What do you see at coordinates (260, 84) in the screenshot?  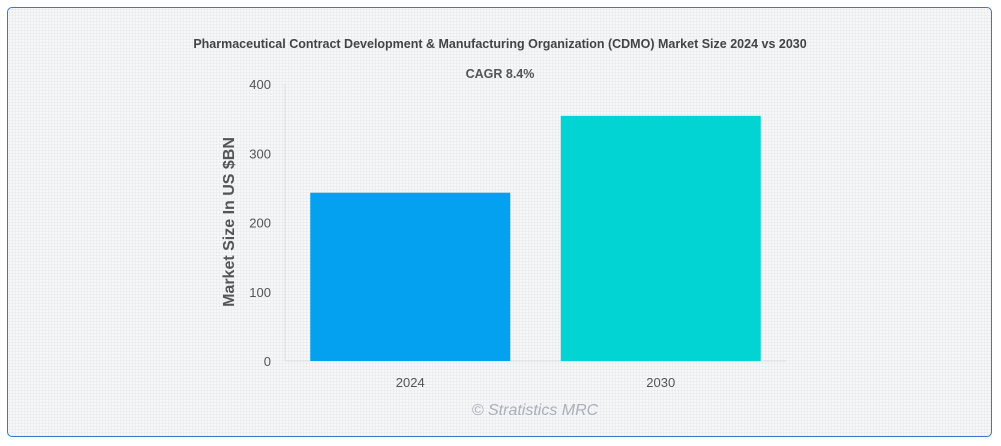 I see `y-tick-label: 400` at bounding box center [260, 84].